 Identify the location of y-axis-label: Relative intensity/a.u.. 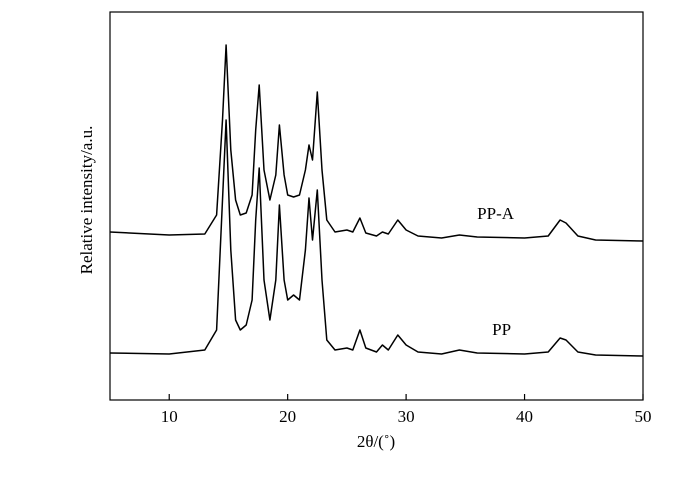
(86, 200).